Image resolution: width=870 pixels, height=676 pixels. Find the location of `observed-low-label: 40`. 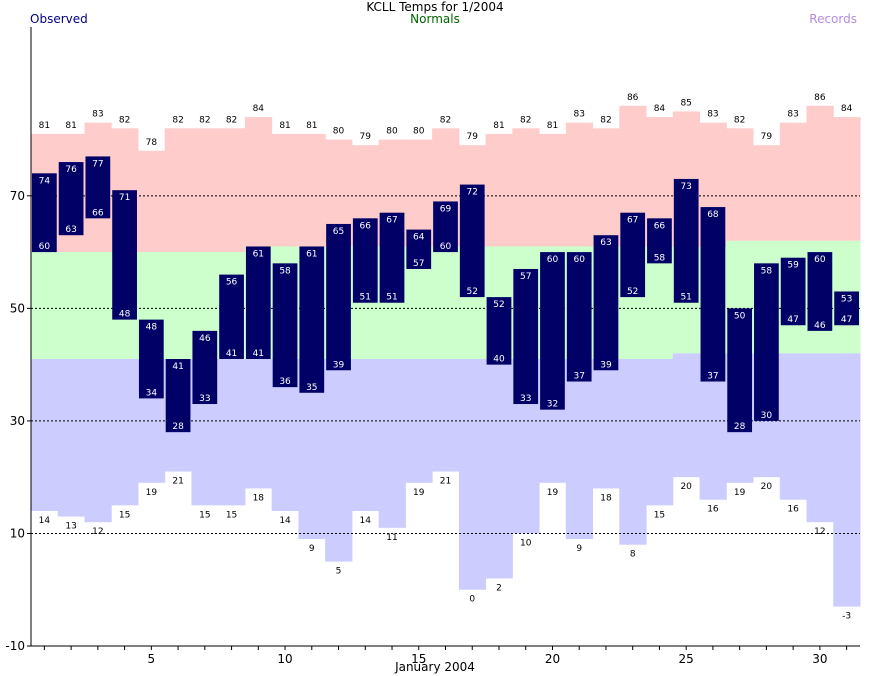

observed-low-label: 40 is located at coordinates (499, 360).